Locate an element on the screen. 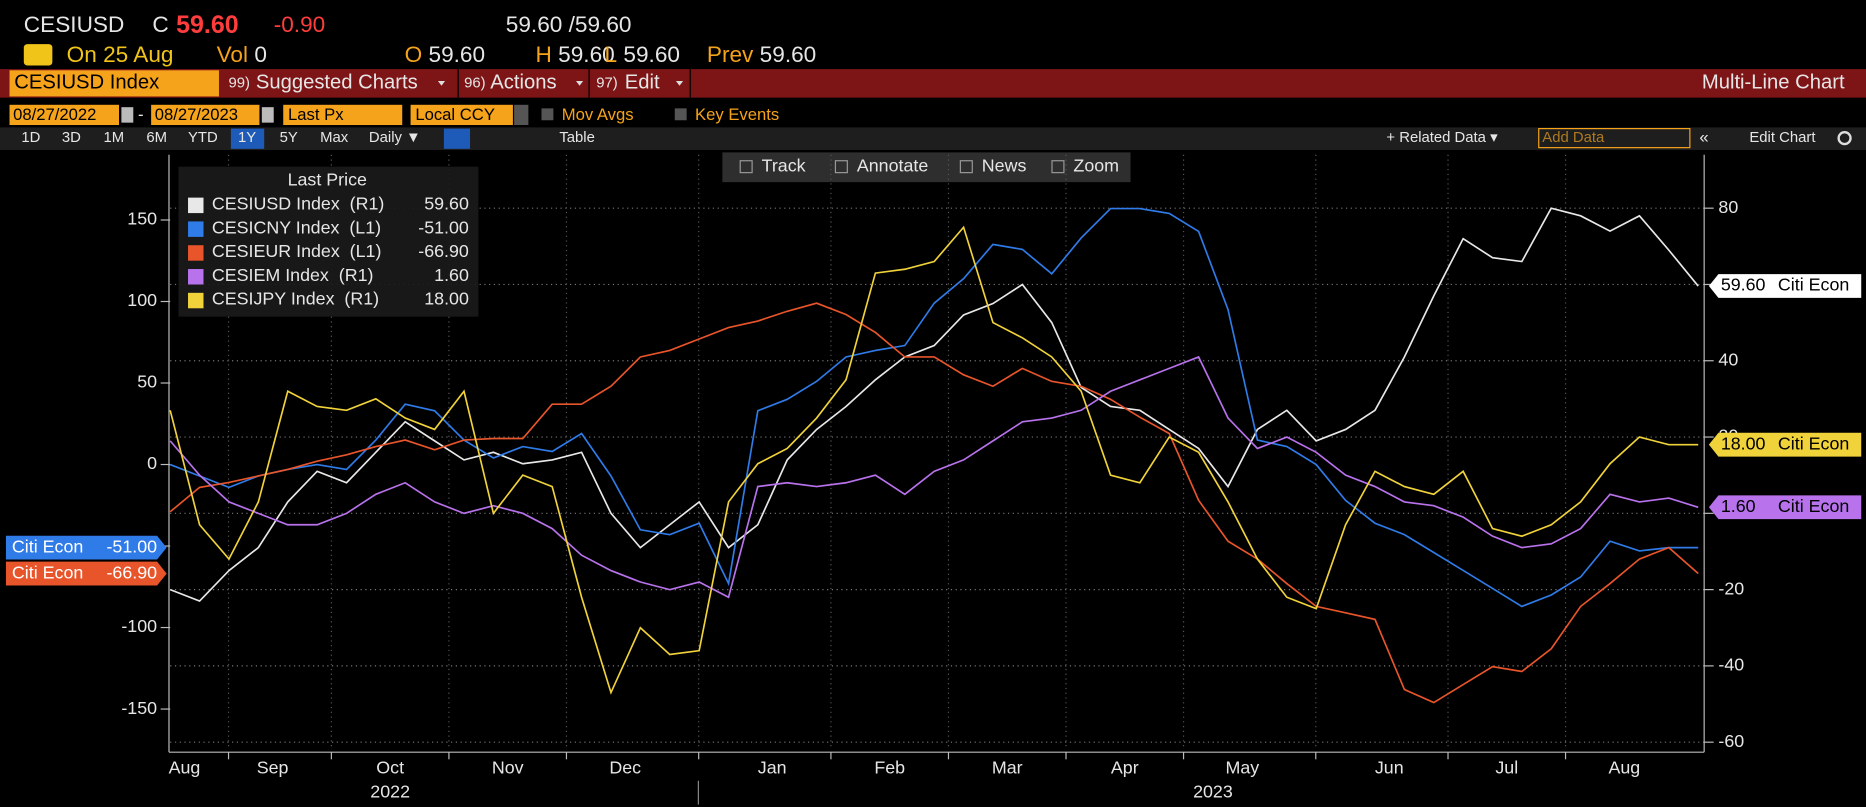 The height and width of the screenshot is (807, 1866). security-box is located at coordinates (114, 83).